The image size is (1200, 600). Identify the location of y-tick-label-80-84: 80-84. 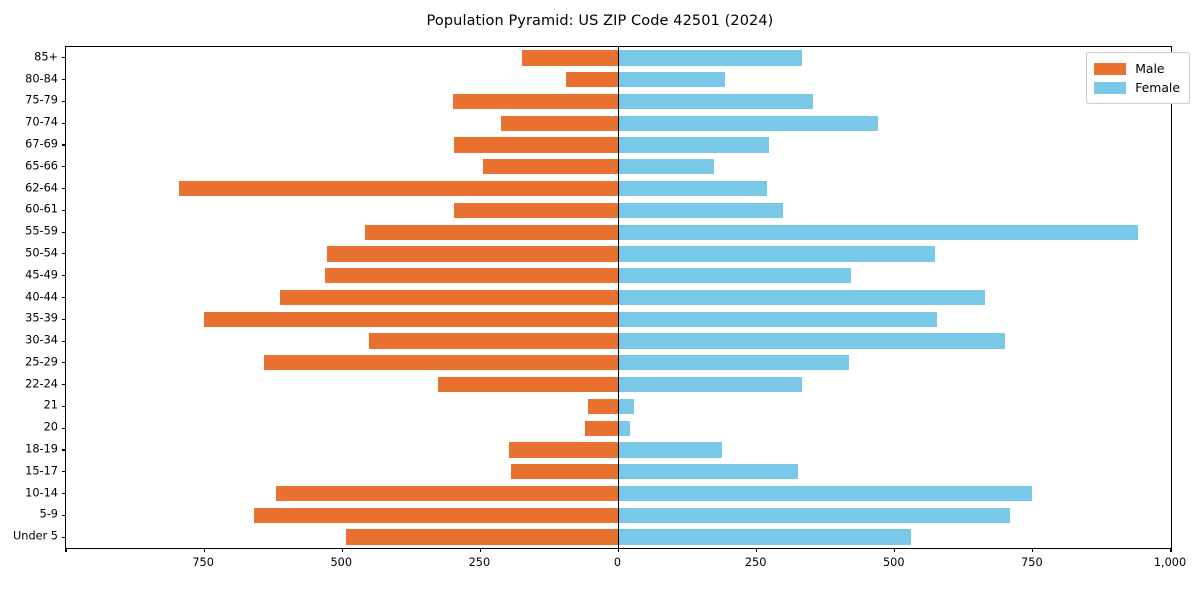
(41, 79).